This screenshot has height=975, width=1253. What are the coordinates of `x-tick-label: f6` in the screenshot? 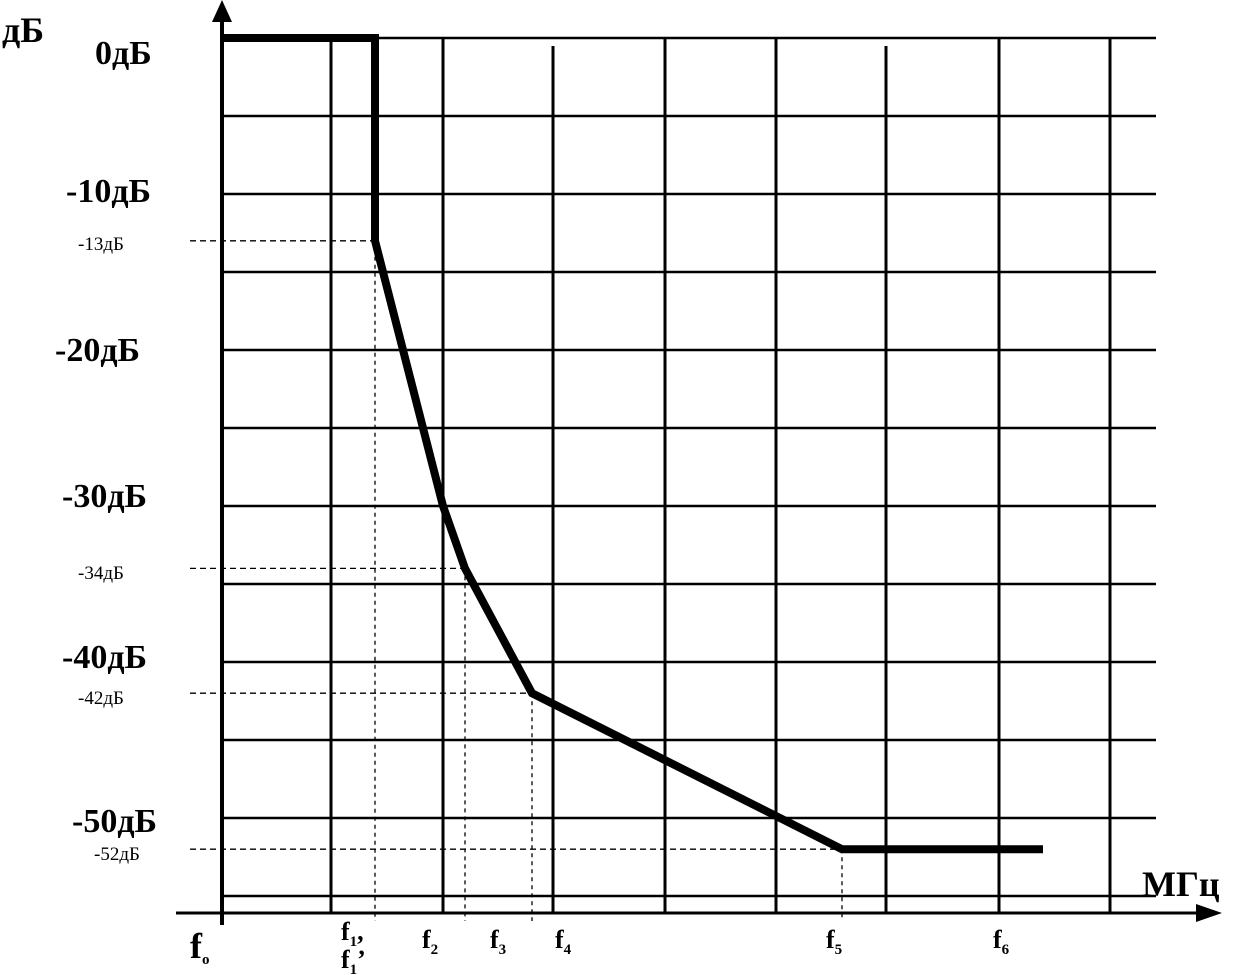 It's located at (1001, 941).